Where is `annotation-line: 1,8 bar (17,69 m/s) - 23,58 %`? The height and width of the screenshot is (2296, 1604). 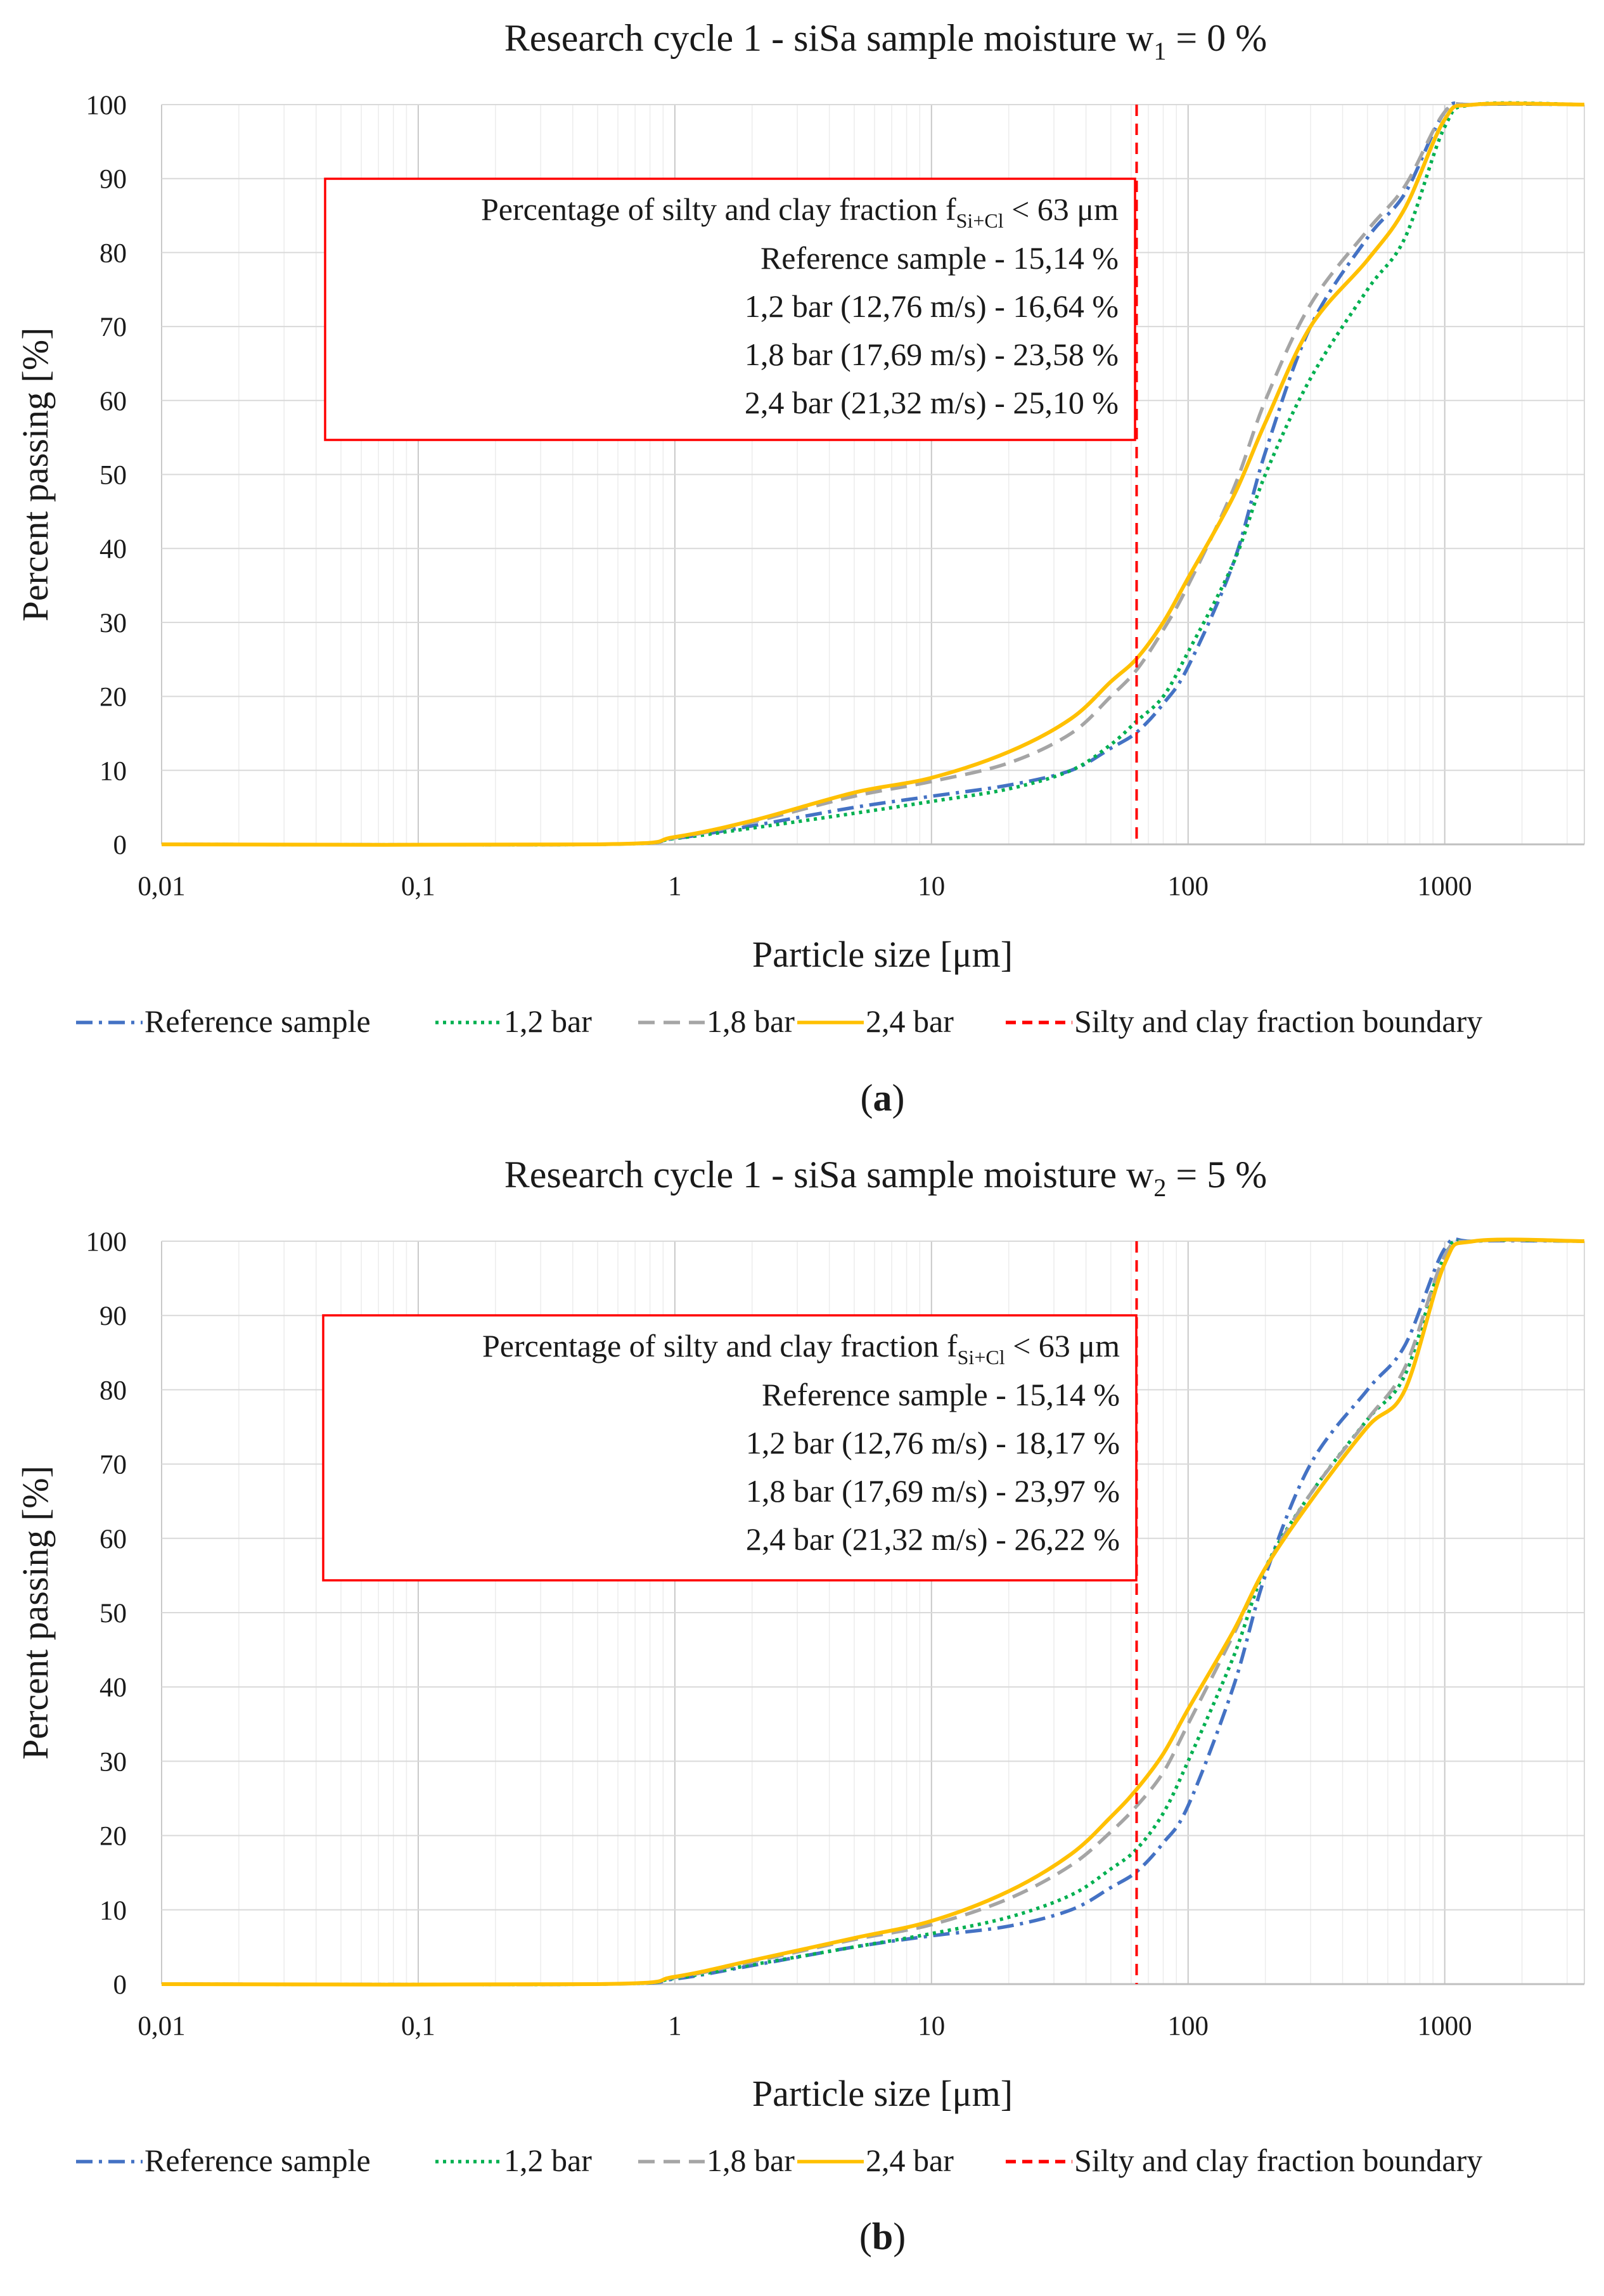 annotation-line: 1,8 bar (17,69 m/s) - 23,58 % is located at coordinates (932, 354).